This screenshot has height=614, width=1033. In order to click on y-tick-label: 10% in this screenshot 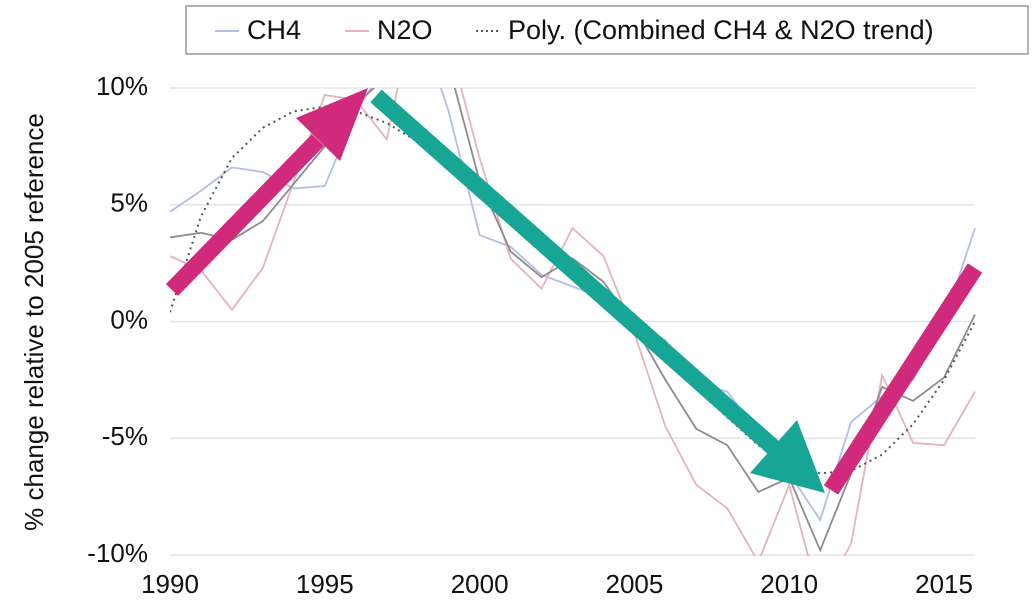, I will do `click(122, 86)`.